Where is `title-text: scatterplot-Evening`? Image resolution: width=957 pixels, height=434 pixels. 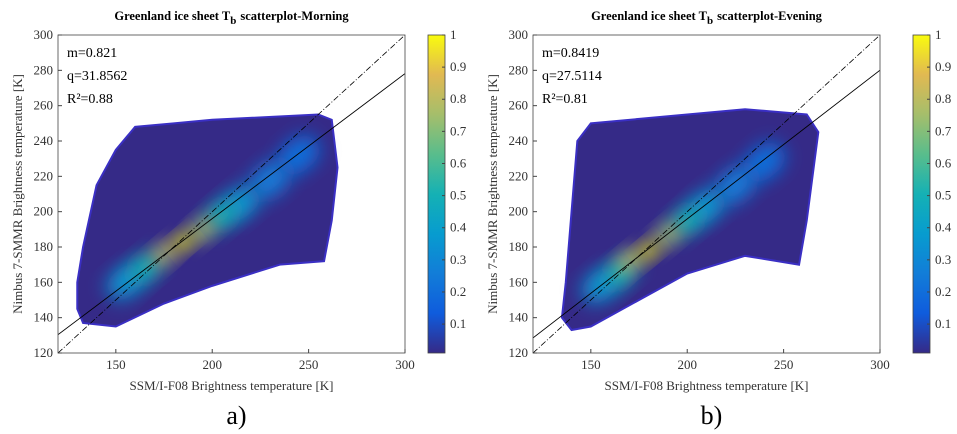 title-text: scatterplot-Evening is located at coordinates (770, 16).